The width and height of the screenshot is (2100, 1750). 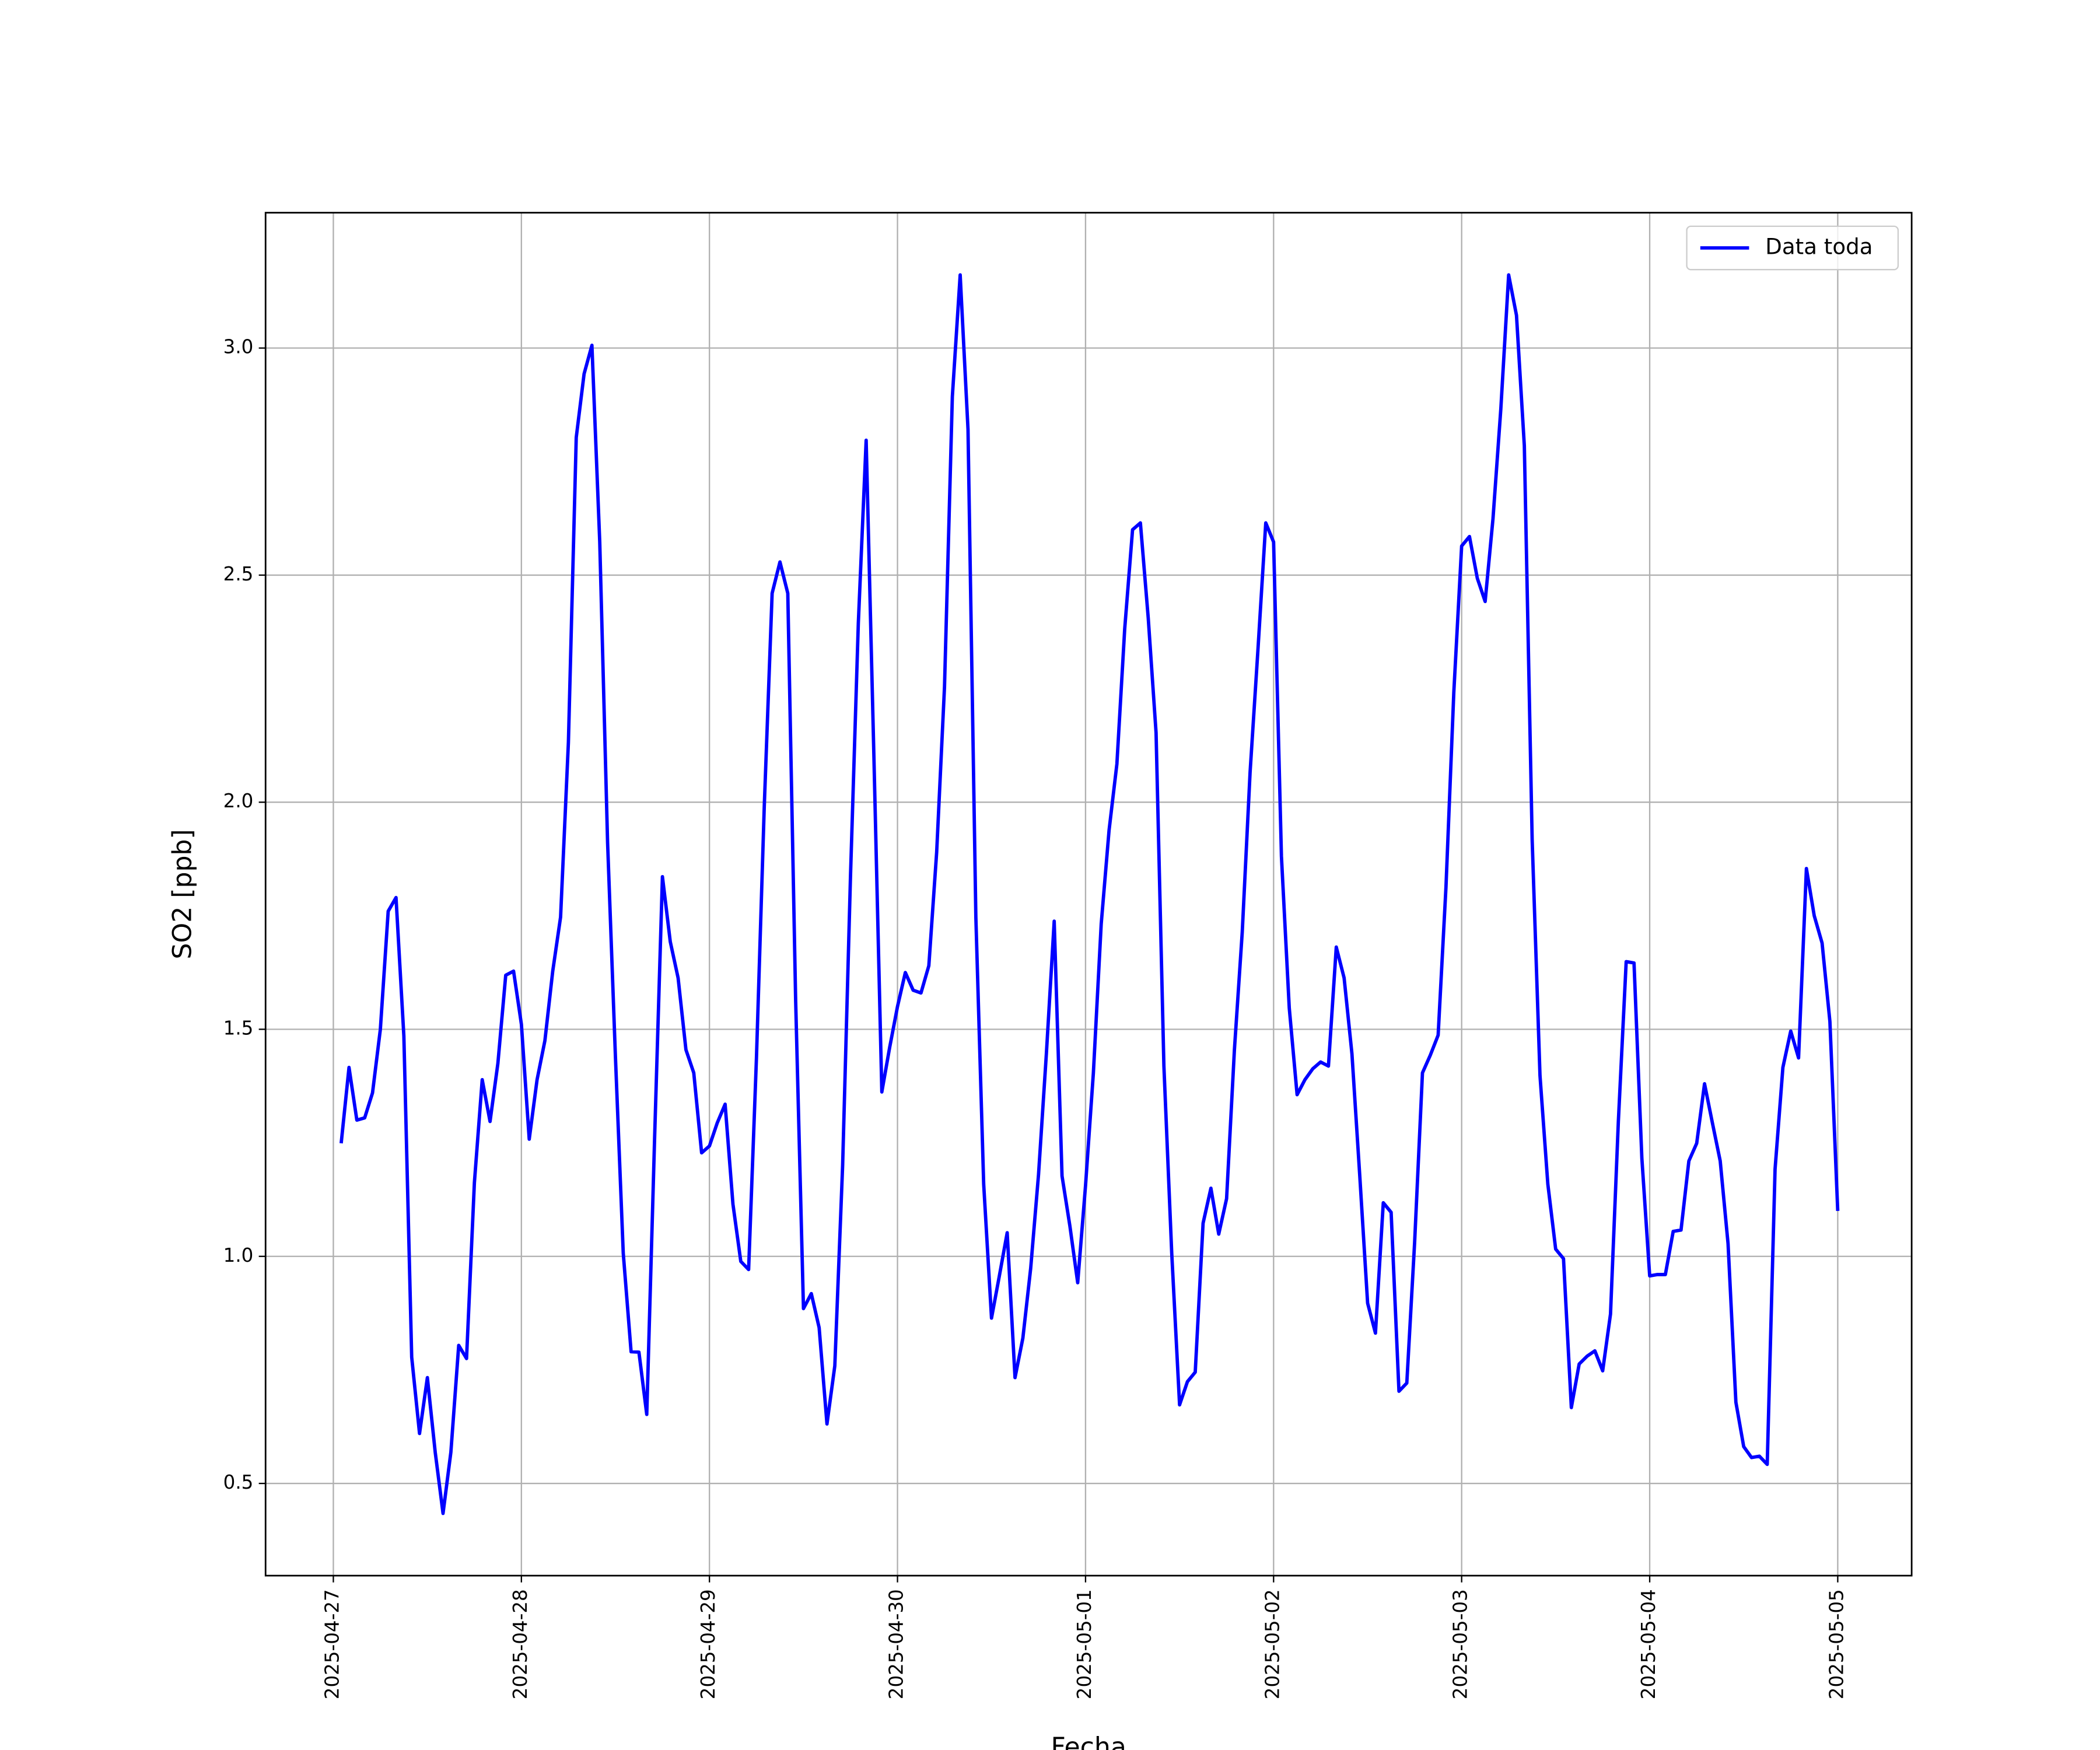 I want to click on legend-label: Data toda, so click(x=1819, y=247).